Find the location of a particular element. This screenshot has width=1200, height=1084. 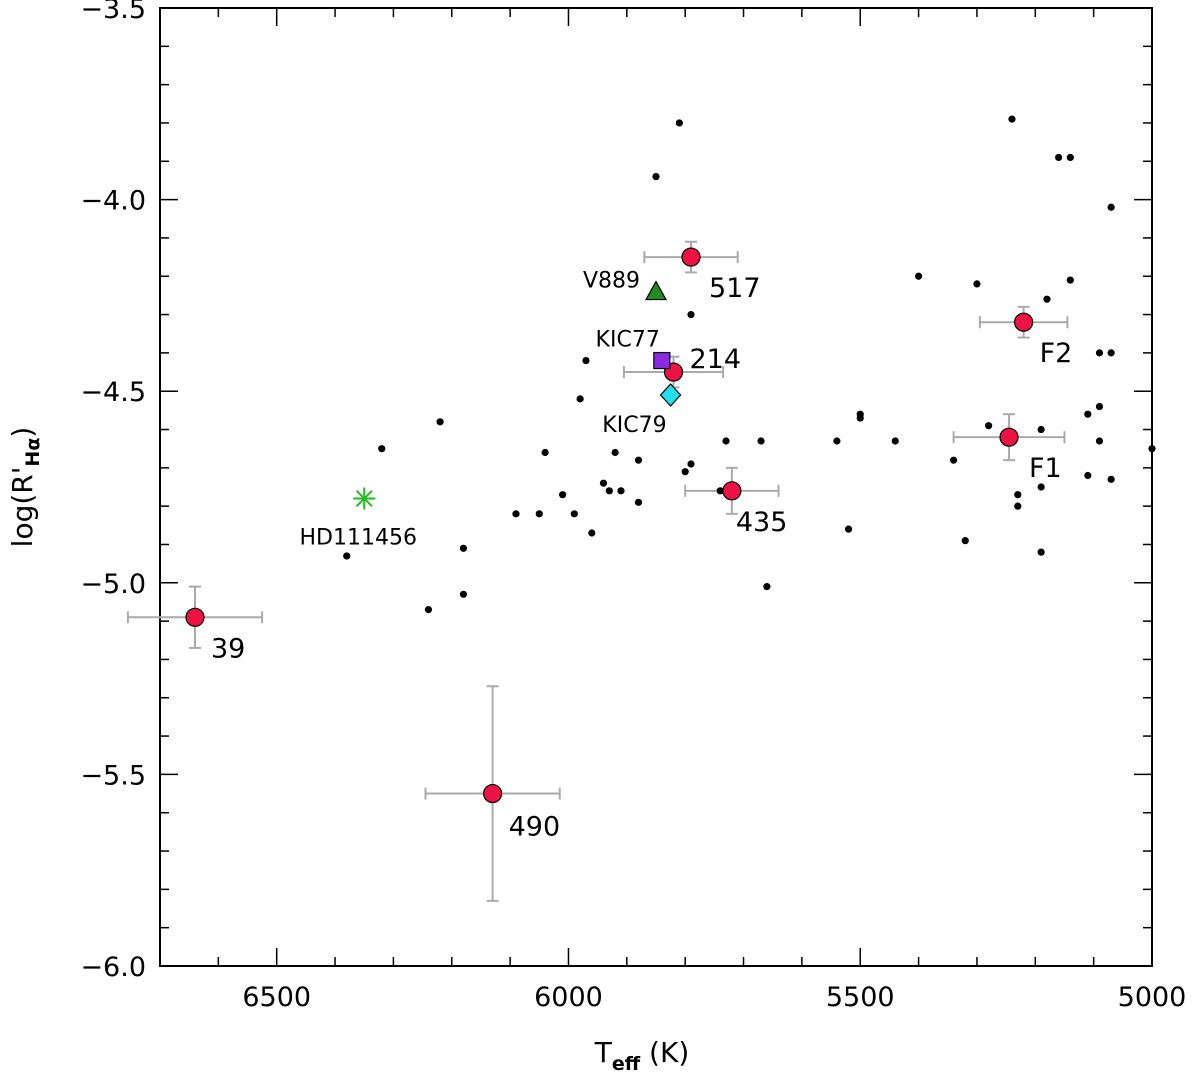

hd111456-marker is located at coordinates (364, 498).